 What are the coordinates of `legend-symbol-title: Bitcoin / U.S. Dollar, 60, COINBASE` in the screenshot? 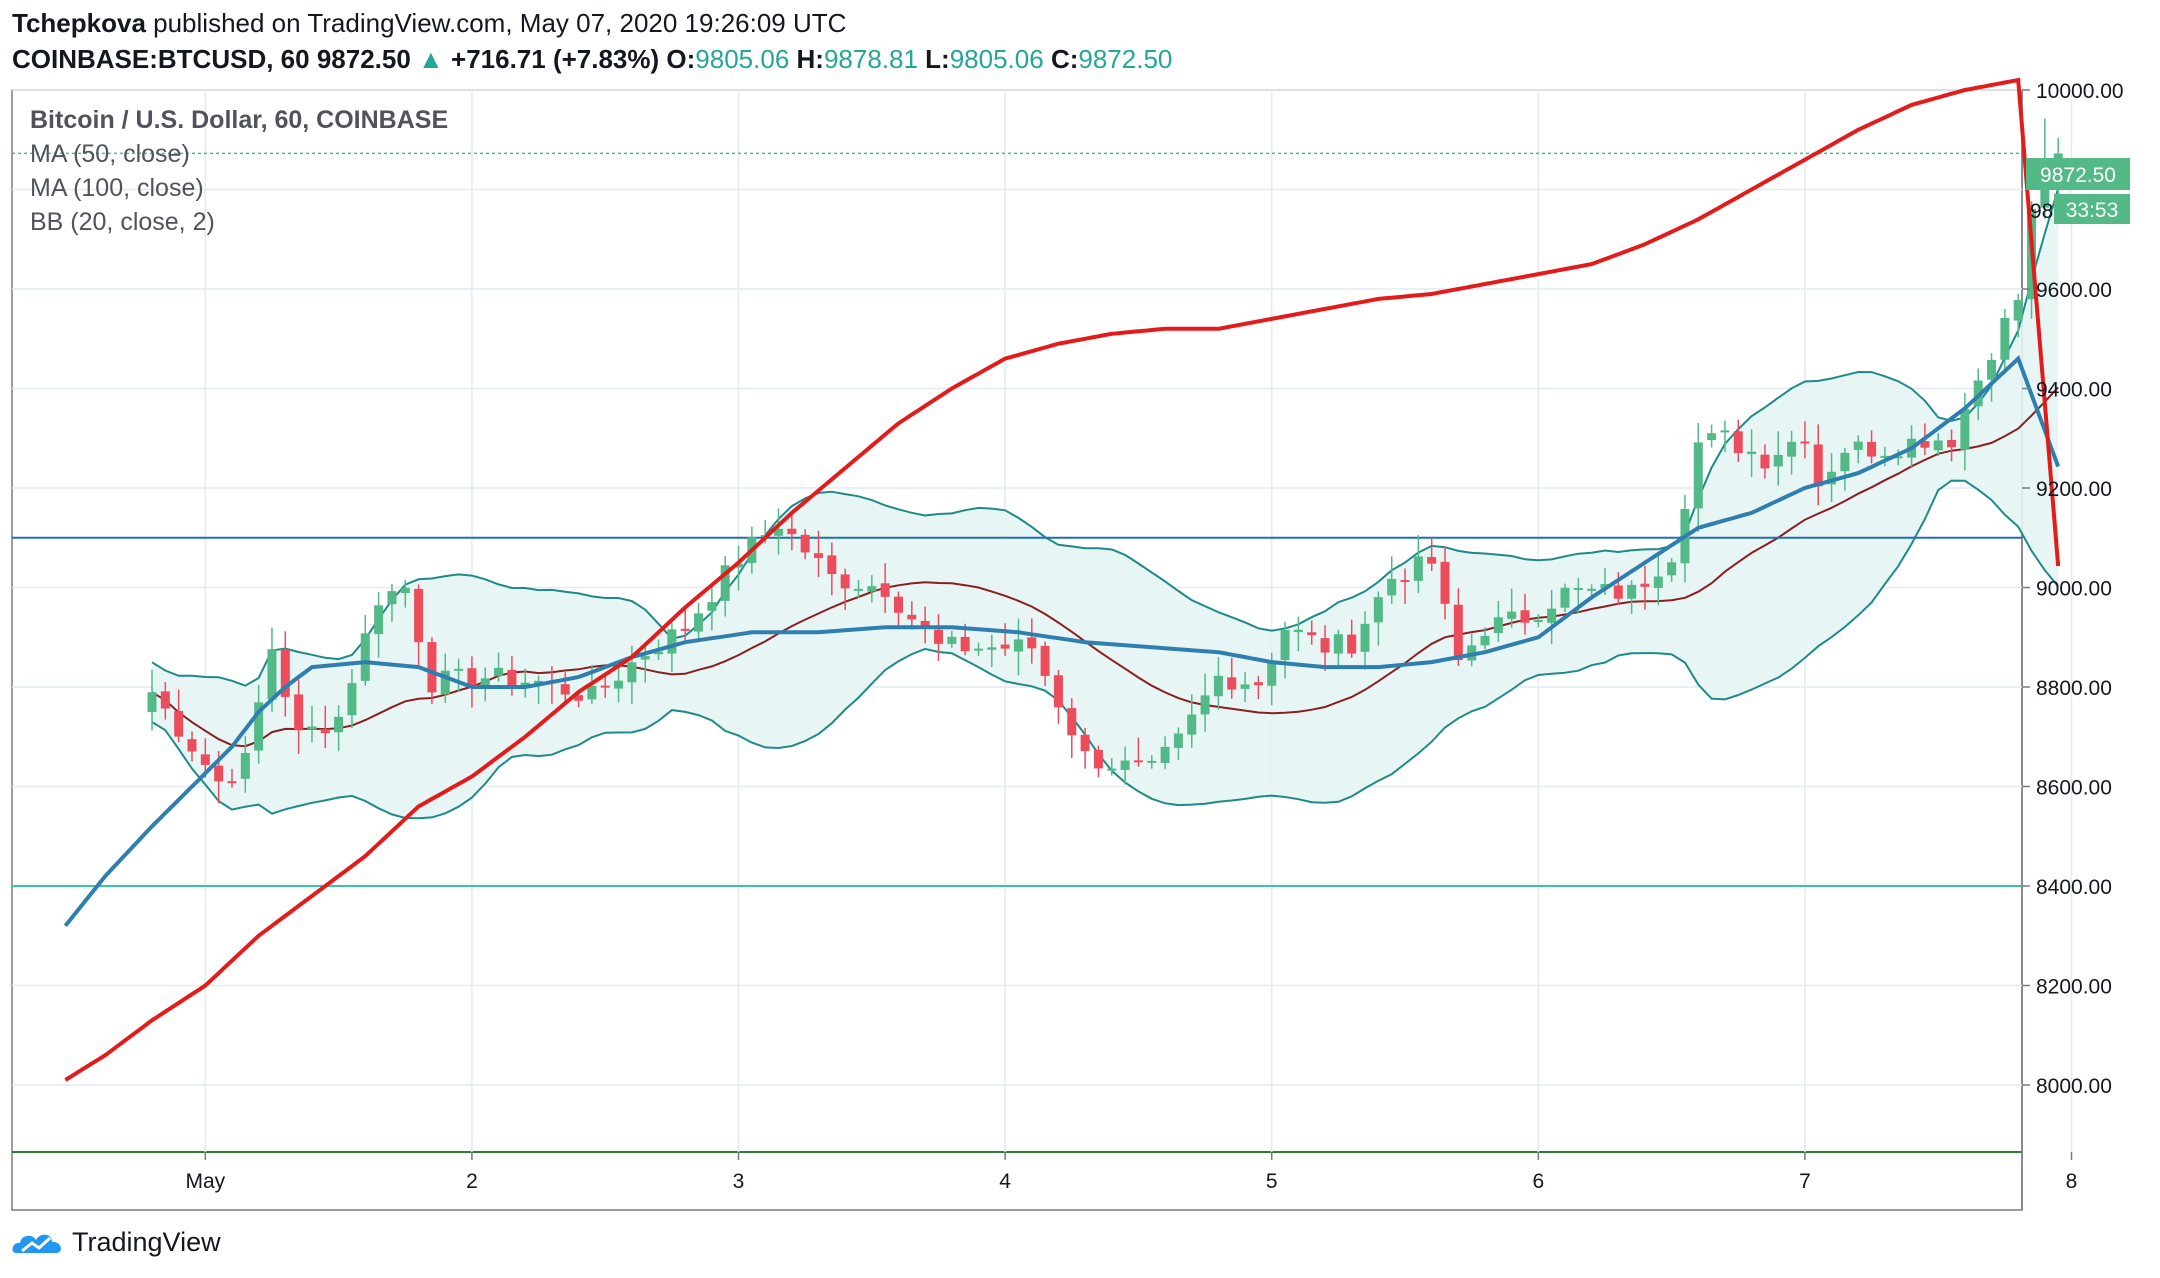 It's located at (239, 120).